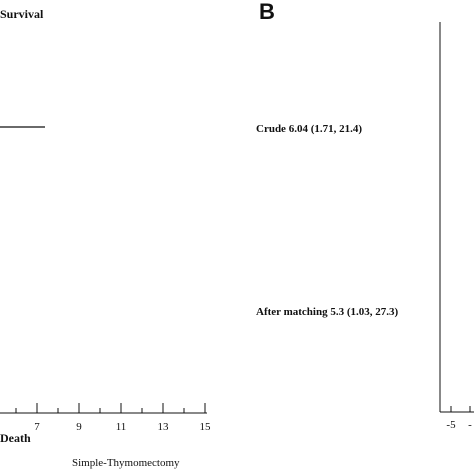 Image resolution: width=474 pixels, height=474 pixels. Describe the element at coordinates (309, 129) in the screenshot. I see `panel-b-row-label-crude: Crude 6.04 (1.71, 21.4)` at that location.